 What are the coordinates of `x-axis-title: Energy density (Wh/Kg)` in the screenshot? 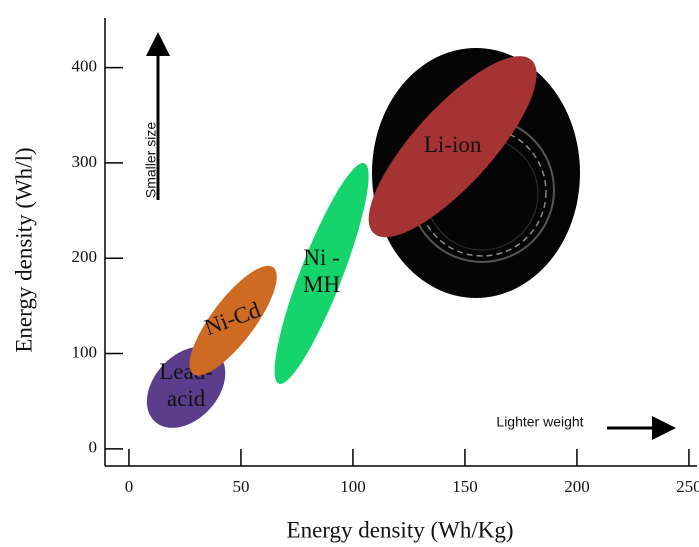 It's located at (400, 529).